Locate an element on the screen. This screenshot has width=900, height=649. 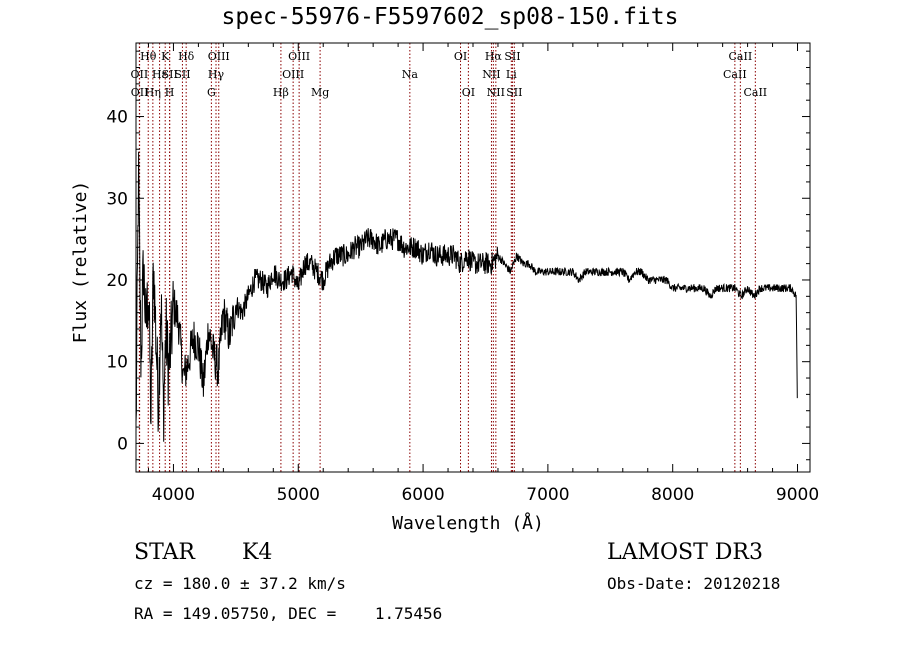
line-label-19: OI is located at coordinates (468, 92).